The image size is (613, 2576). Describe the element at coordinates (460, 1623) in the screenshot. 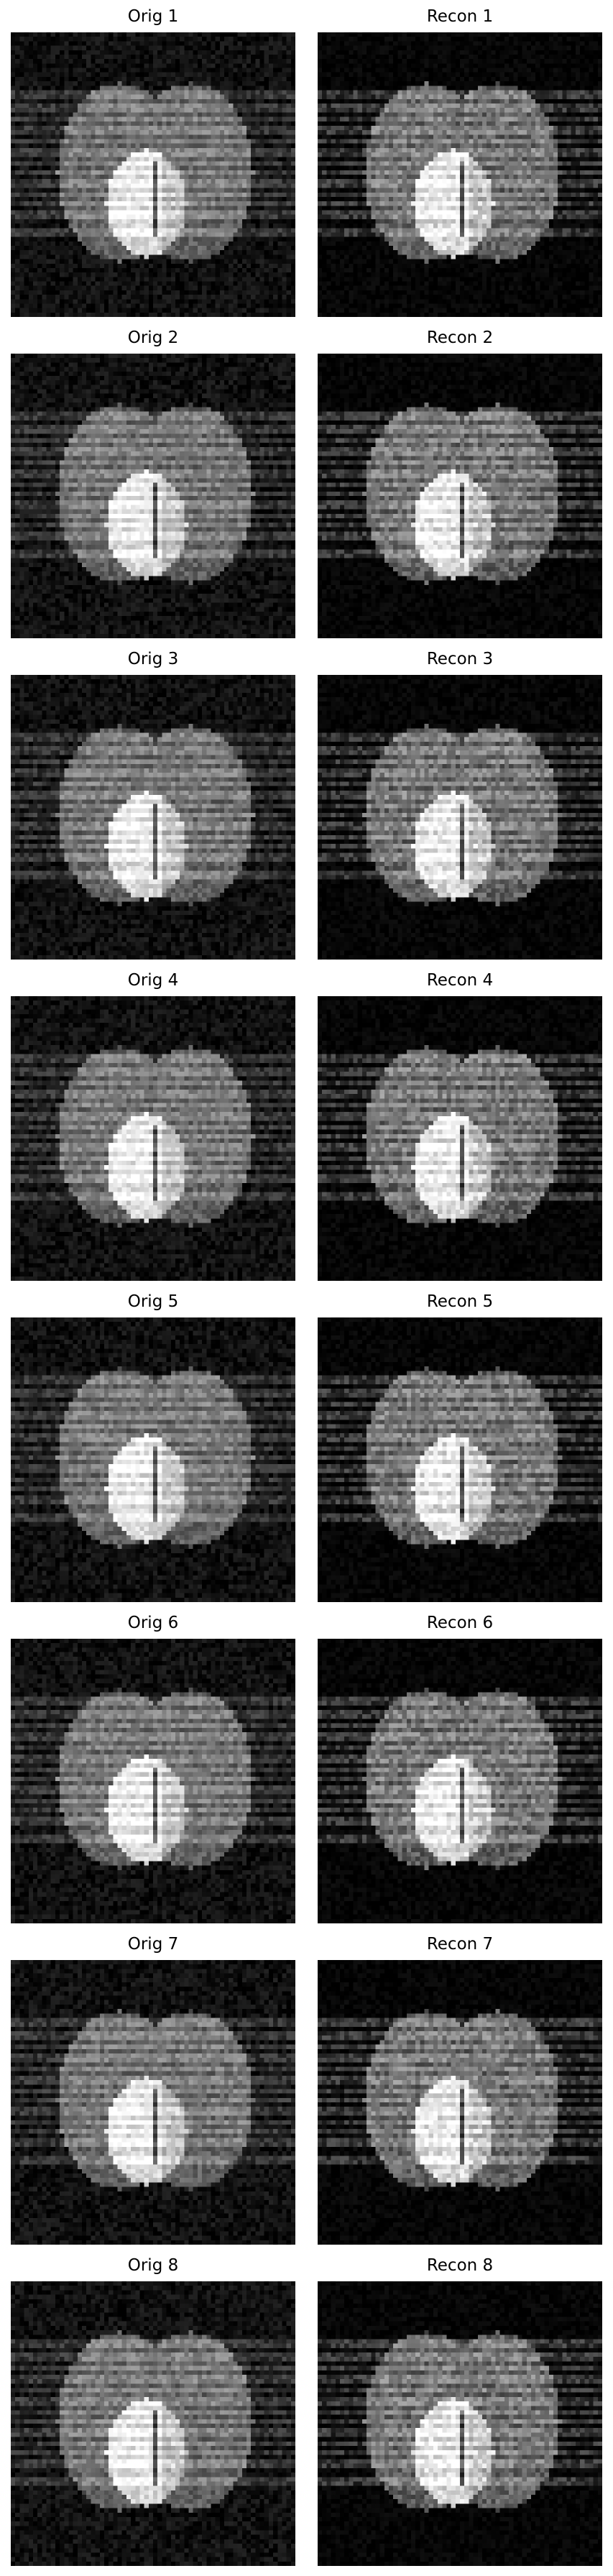

I see `recon-title-6: Recon 6` at that location.